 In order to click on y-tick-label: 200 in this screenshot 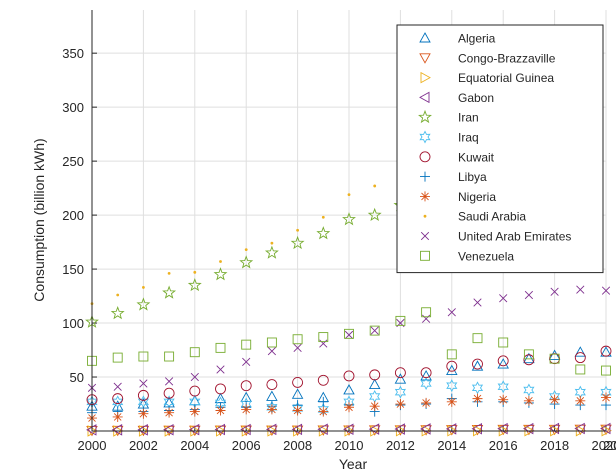, I will do `click(73, 215)`.